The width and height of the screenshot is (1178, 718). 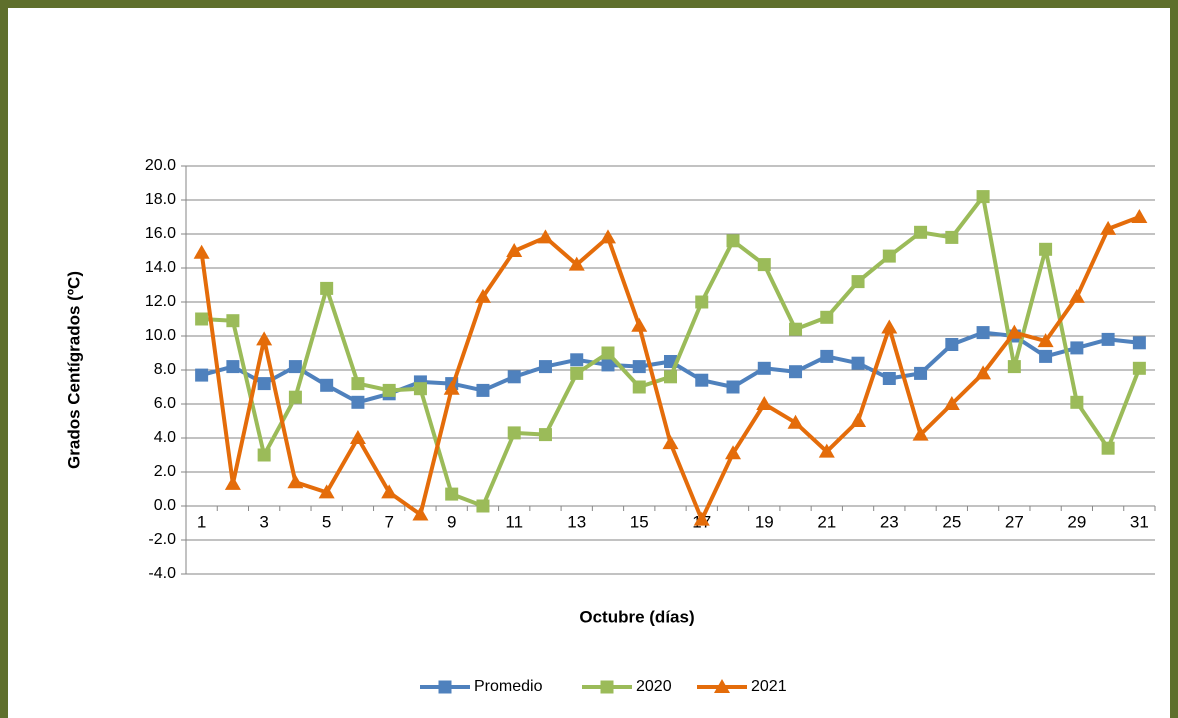 I want to click on x-tick-label: 7, so click(x=388, y=521).